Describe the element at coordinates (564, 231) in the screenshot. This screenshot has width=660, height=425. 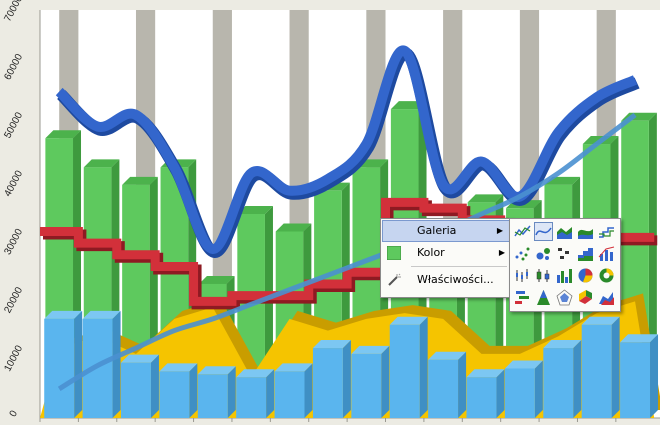
I see `gallery-area-chart-icon` at that location.